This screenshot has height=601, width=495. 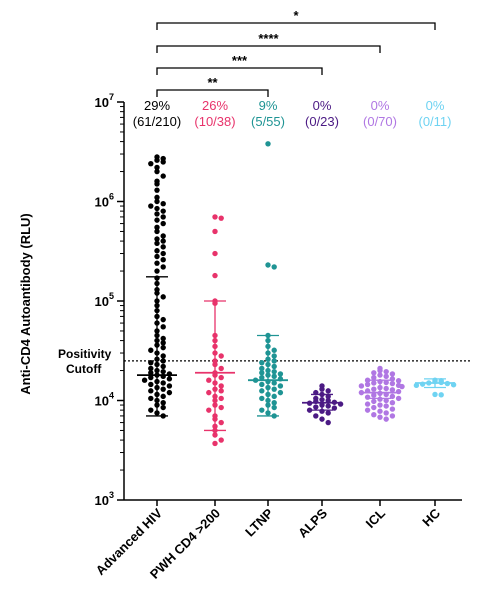 I want to click on y-tick-label: 10⁴, so click(x=104, y=400).